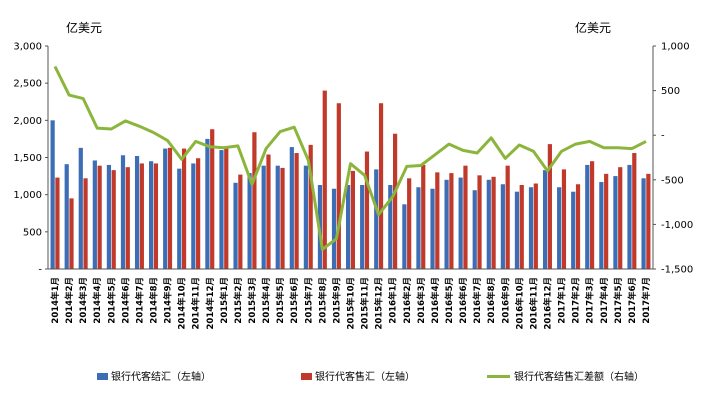  Describe the element at coordinates (27, 47) in the screenshot. I see `left-tick-label: 3,000` at that location.